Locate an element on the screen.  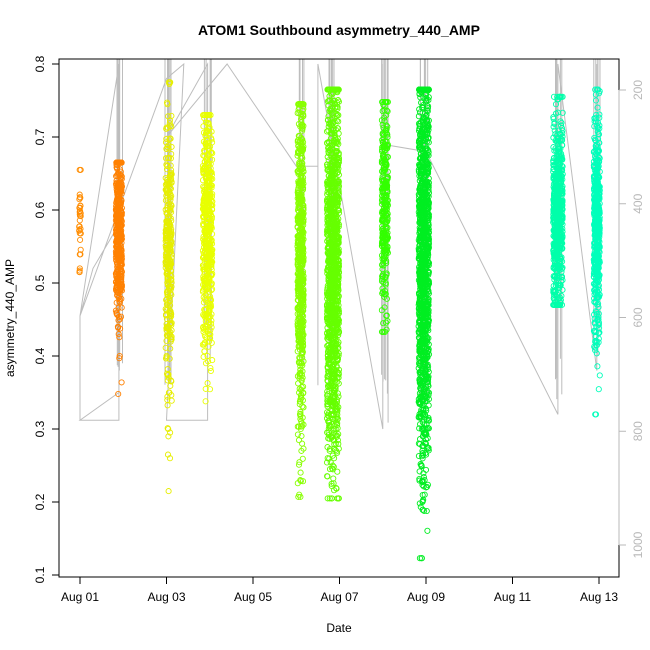
chart-title: ATOM1 Southbound asymmetry_440_AMP is located at coordinates (339, 30).